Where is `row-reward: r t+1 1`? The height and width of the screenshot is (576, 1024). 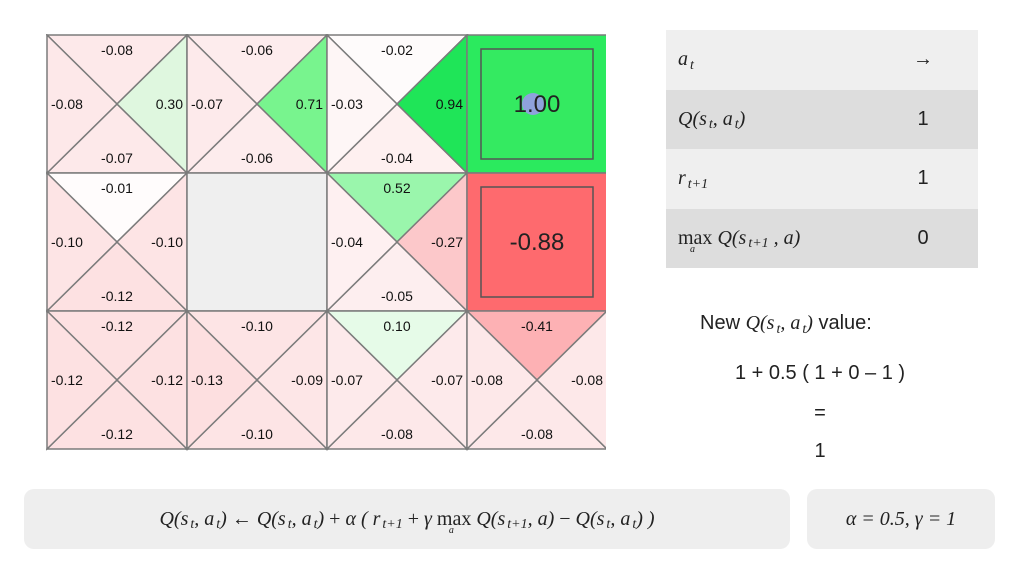
row-reward: r t+1 1 is located at coordinates (822, 179).